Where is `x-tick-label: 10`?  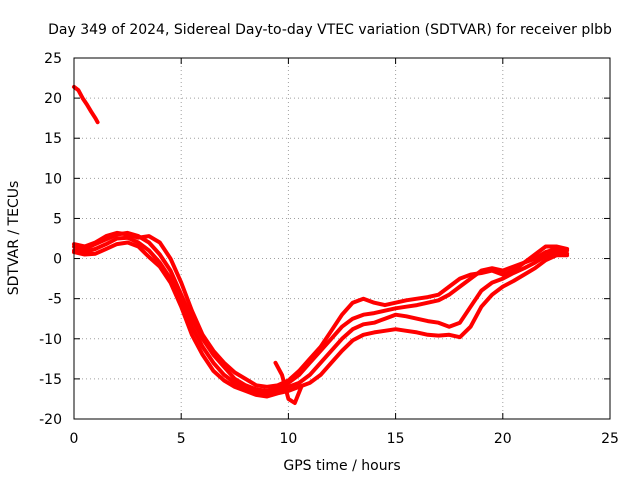 x-tick-label: 10 is located at coordinates (288, 439).